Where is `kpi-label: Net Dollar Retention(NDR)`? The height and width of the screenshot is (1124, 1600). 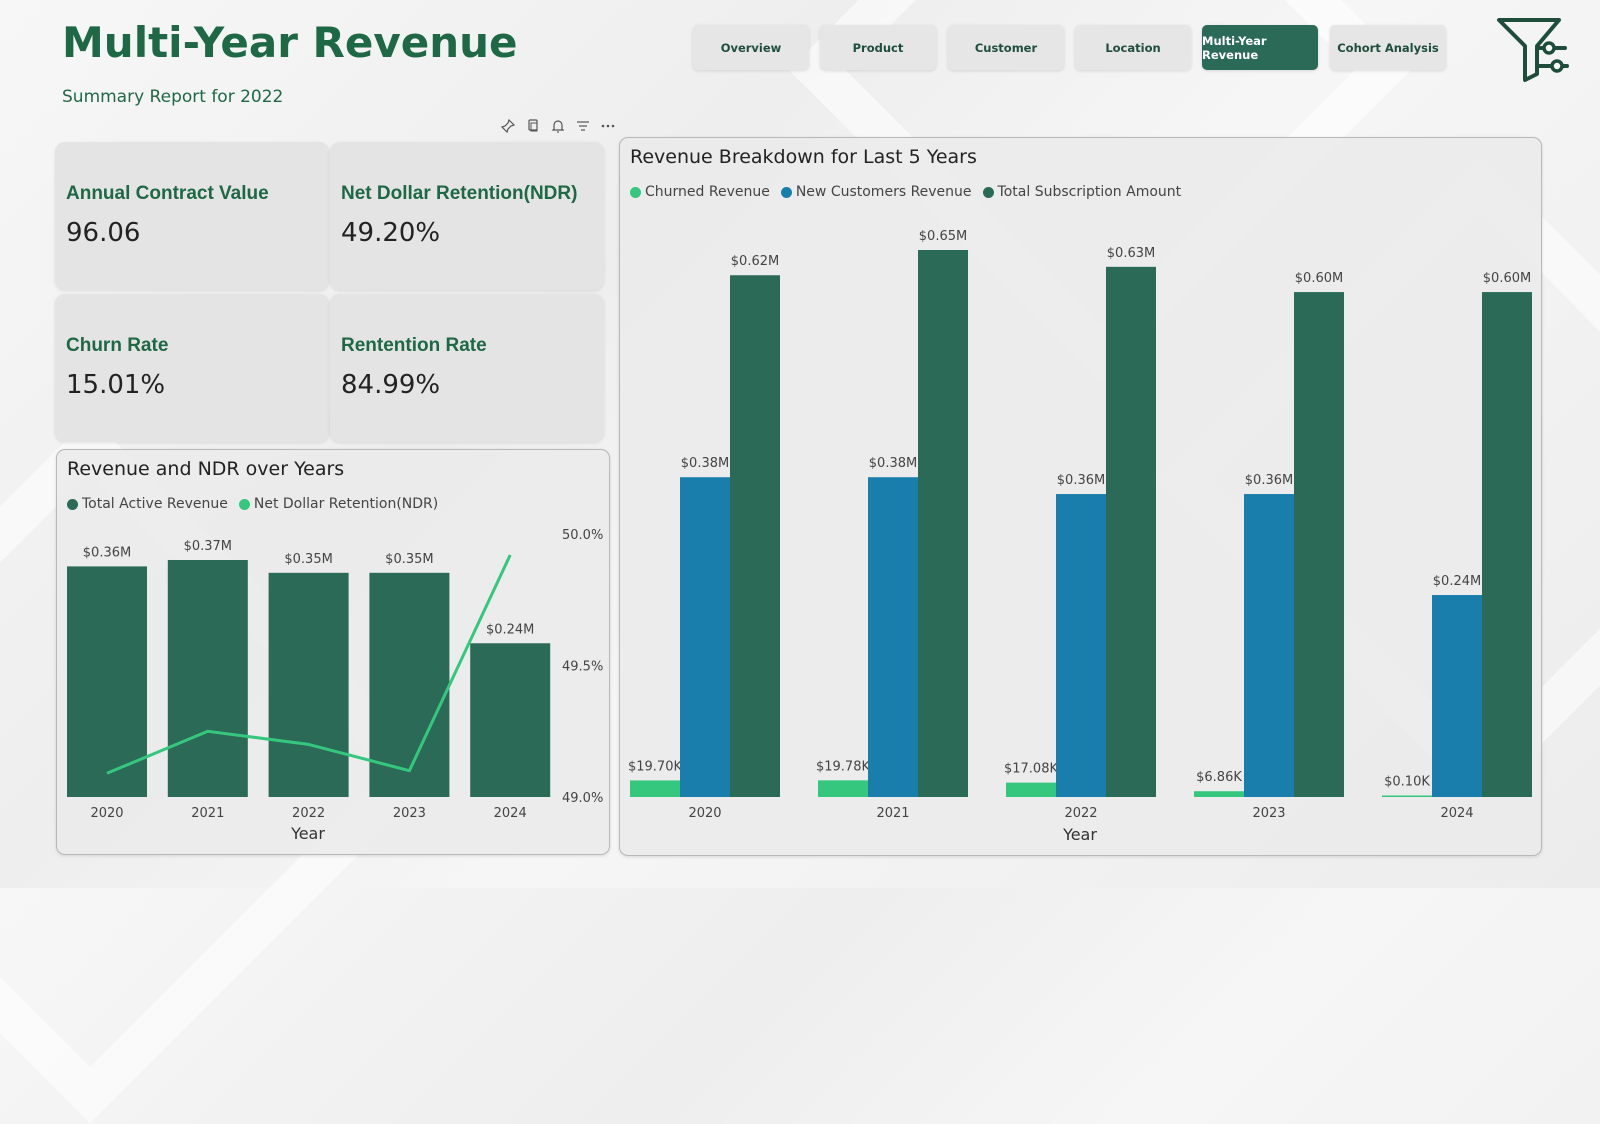 kpi-label: Net Dollar Retention(NDR) is located at coordinates (459, 193).